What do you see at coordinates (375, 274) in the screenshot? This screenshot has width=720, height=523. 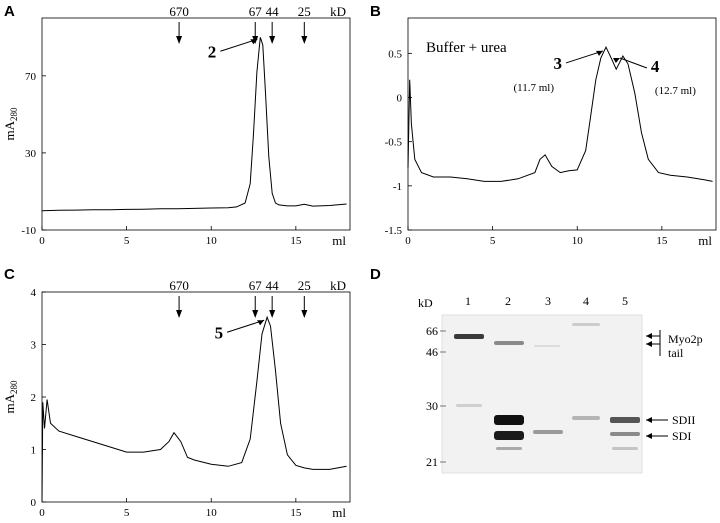 I see `panel-letter-d: D` at bounding box center [375, 274].